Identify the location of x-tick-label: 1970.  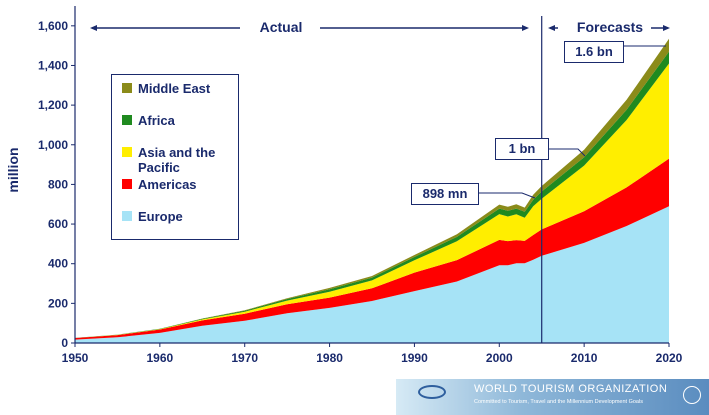
(244, 358).